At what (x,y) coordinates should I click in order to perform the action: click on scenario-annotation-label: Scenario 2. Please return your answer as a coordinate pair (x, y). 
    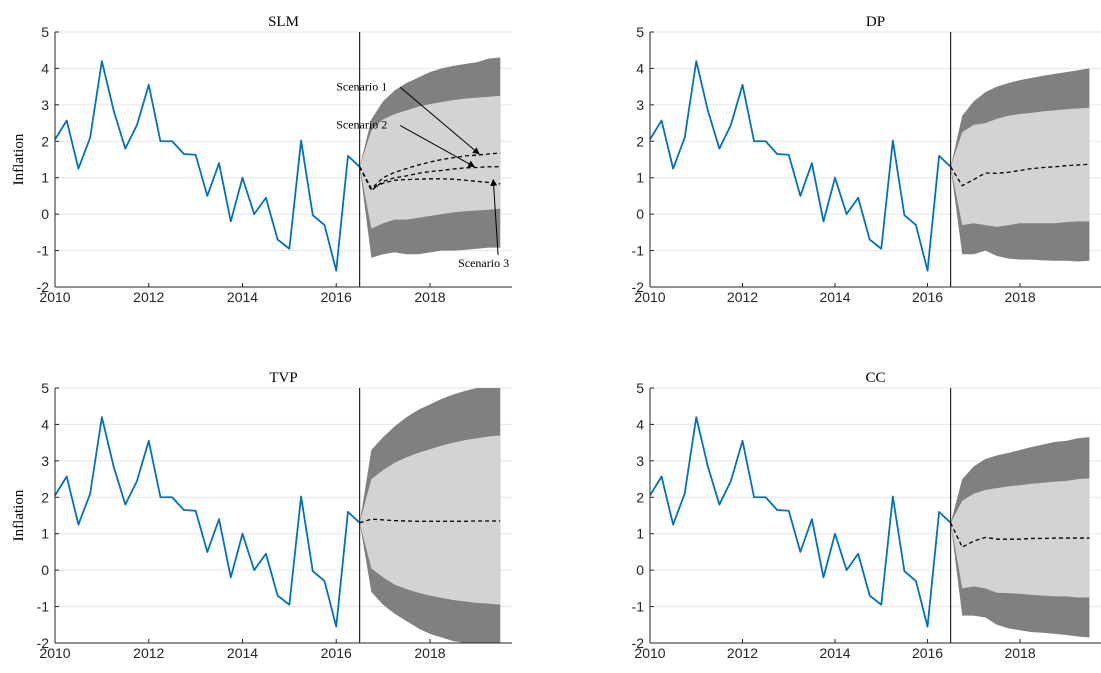
    Looking at the image, I should click on (361, 125).